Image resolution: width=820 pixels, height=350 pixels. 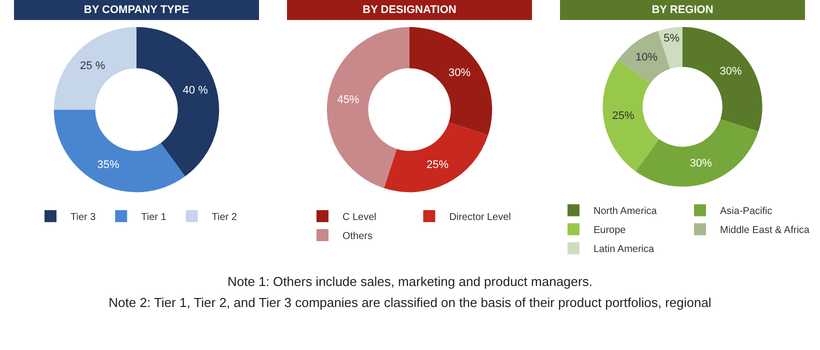 What do you see at coordinates (359, 218) in the screenshot?
I see `legend-label: C Level` at bounding box center [359, 218].